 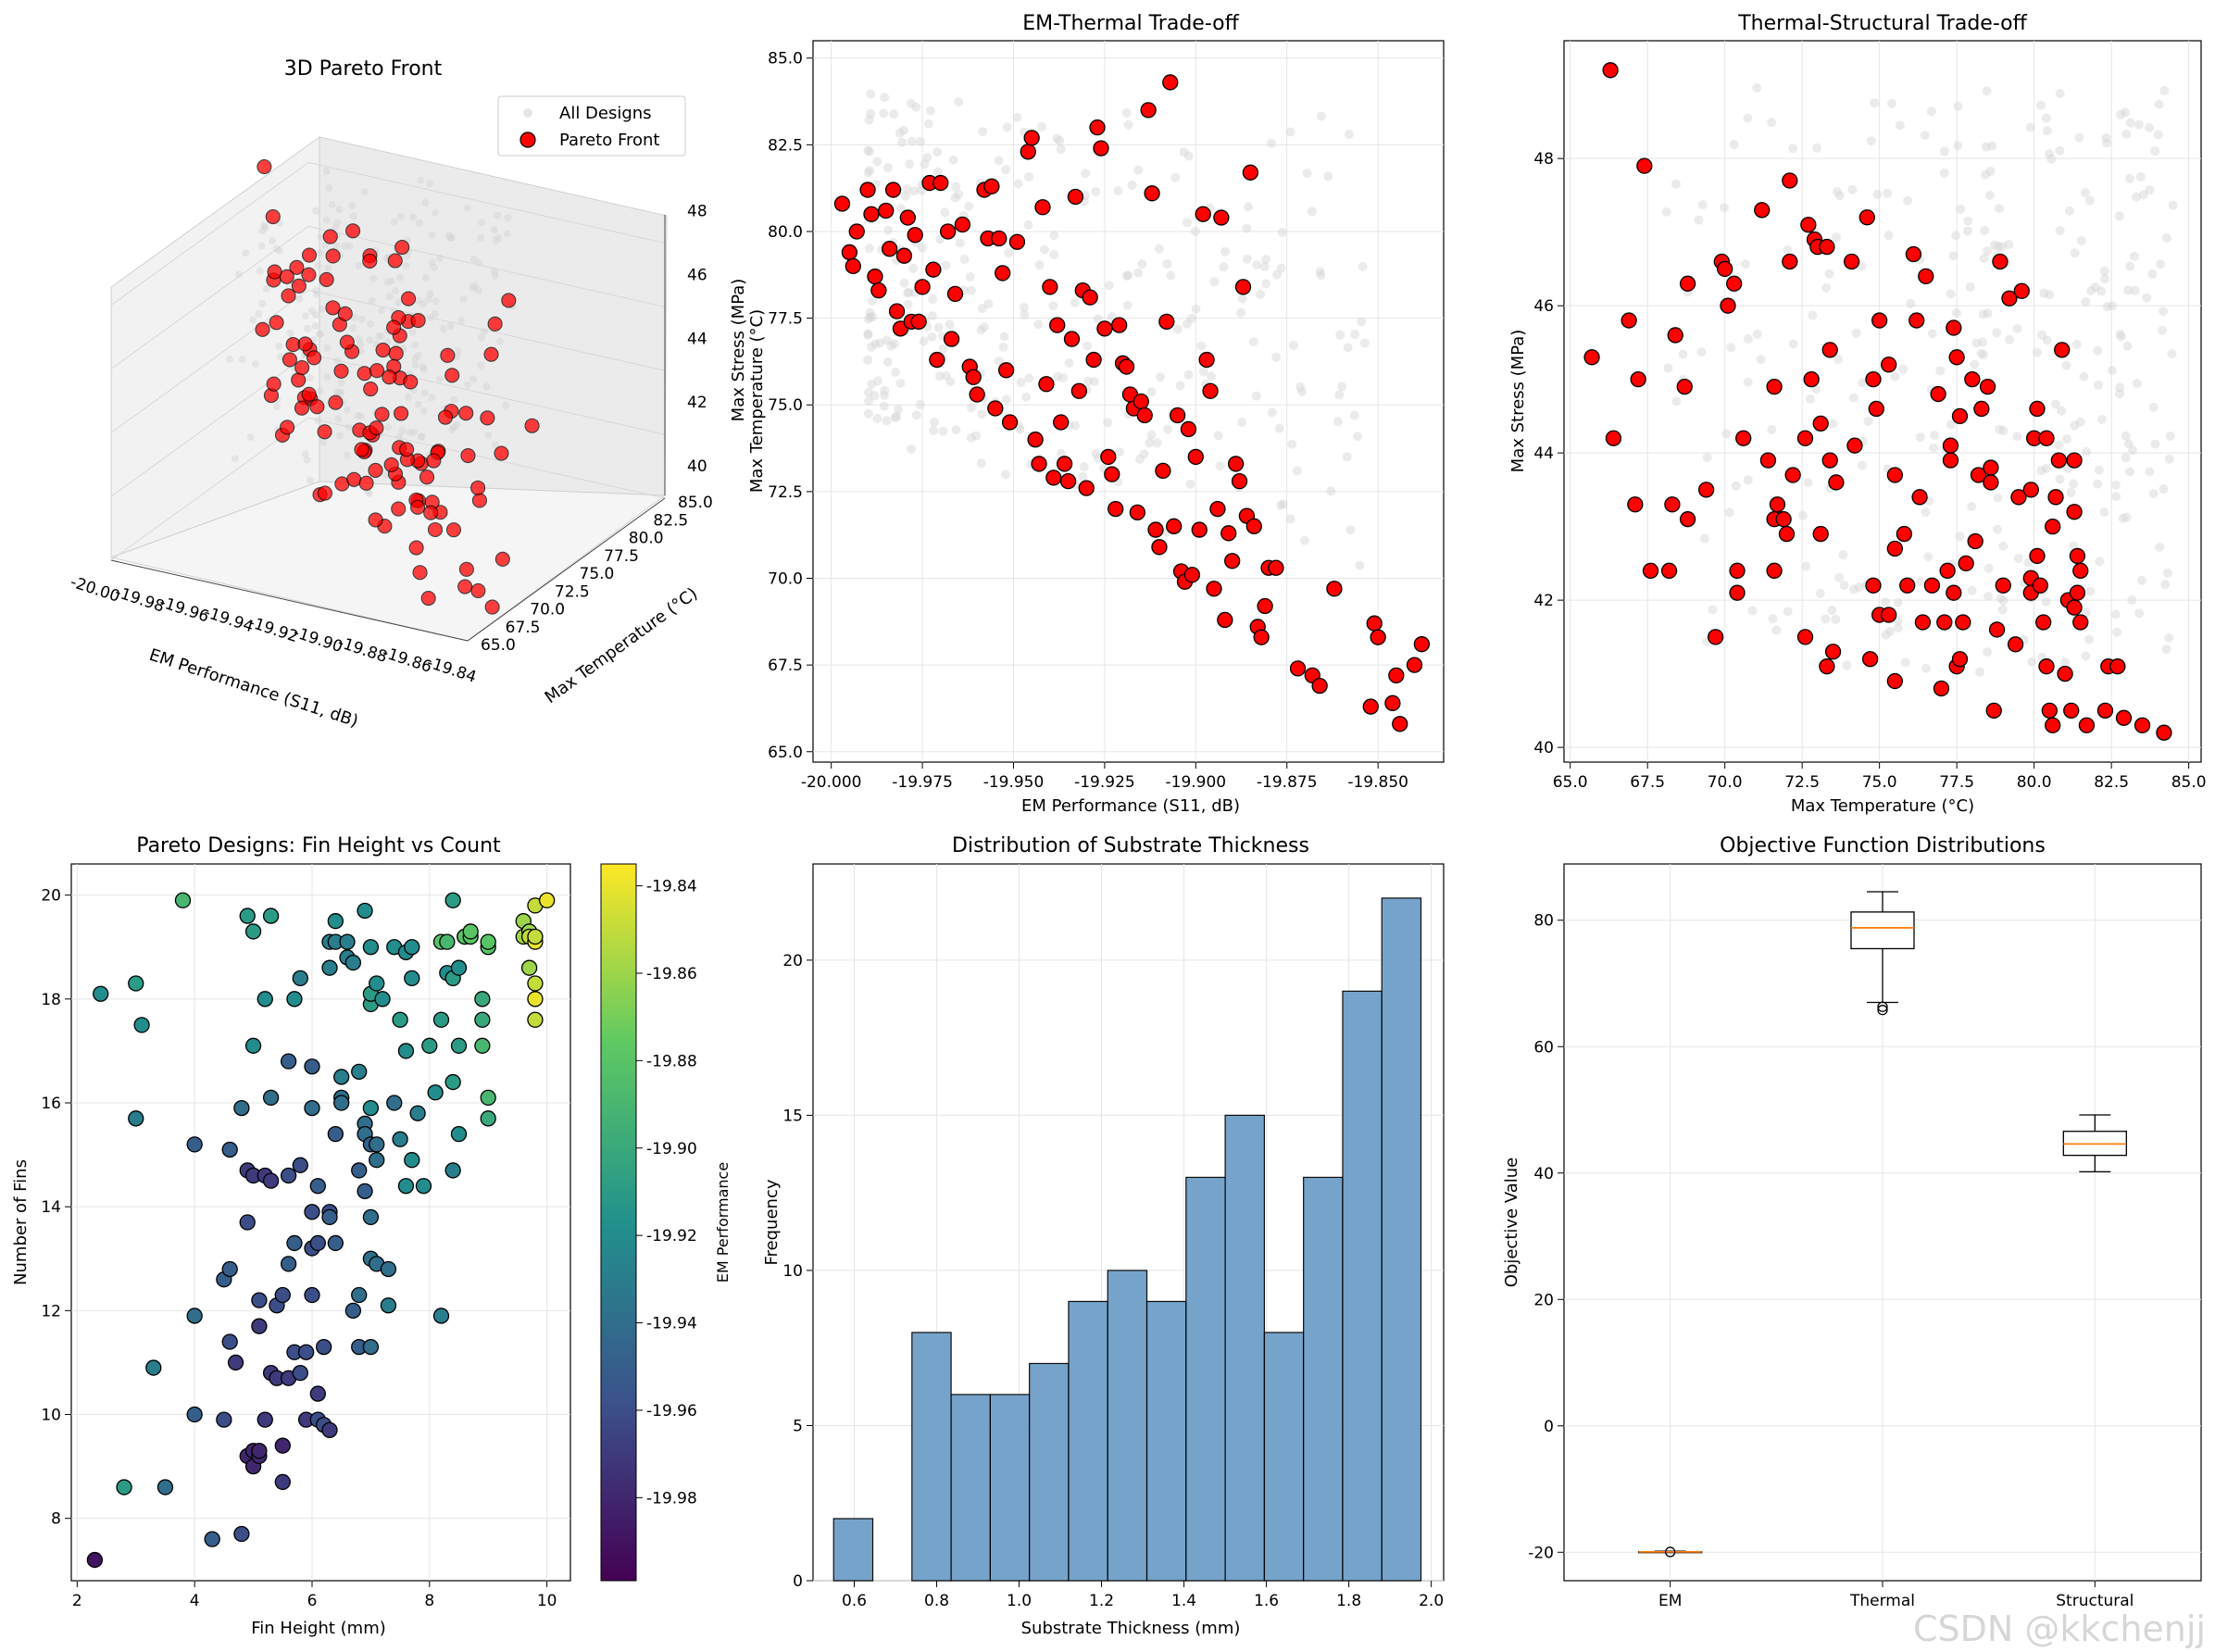 What do you see at coordinates (671, 520) in the screenshot?
I see `3d-ytick-label: 82.5` at bounding box center [671, 520].